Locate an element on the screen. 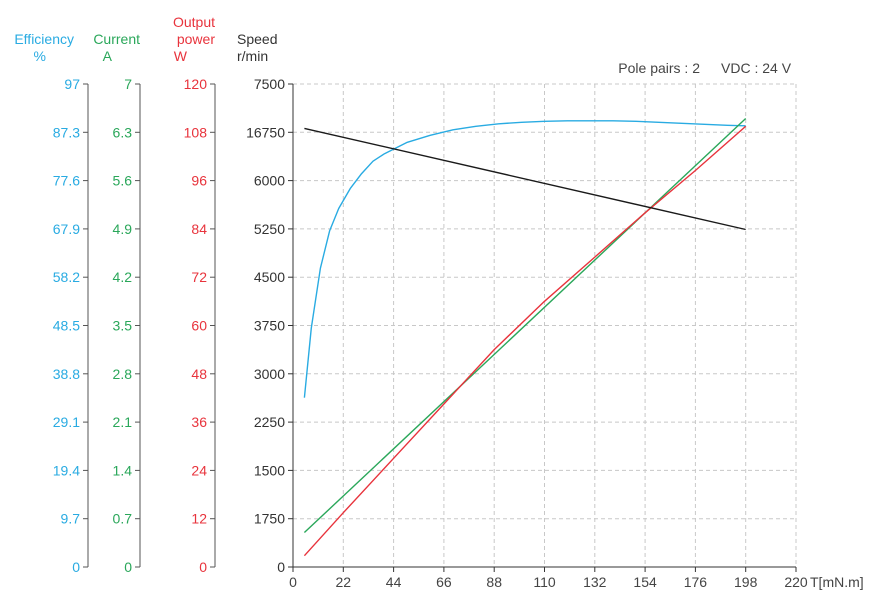 This screenshot has height=595, width=879. y-tick-label-efficiency: 19.4 is located at coordinates (66, 470).